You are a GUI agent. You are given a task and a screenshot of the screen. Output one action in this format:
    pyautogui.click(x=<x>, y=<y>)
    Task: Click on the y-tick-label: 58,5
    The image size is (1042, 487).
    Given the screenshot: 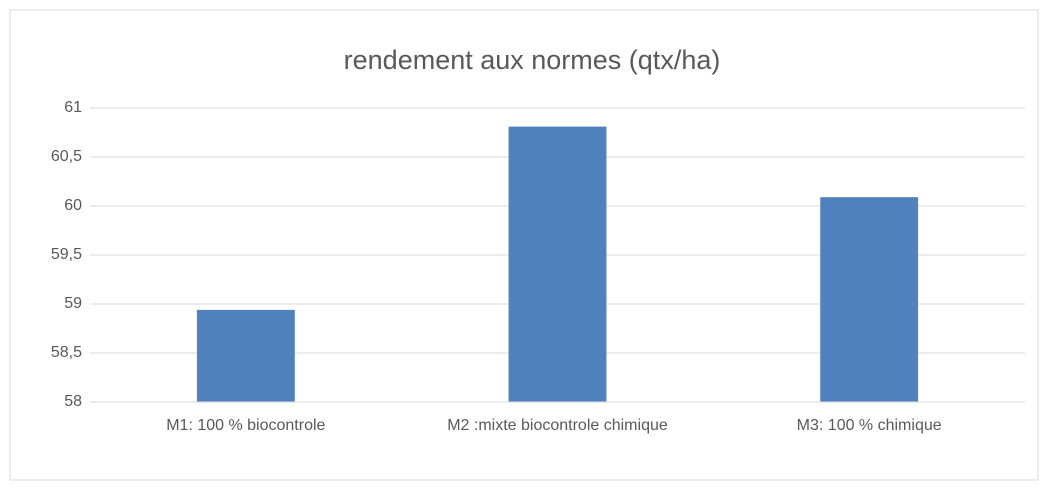 What is the action you would take?
    pyautogui.click(x=66, y=352)
    